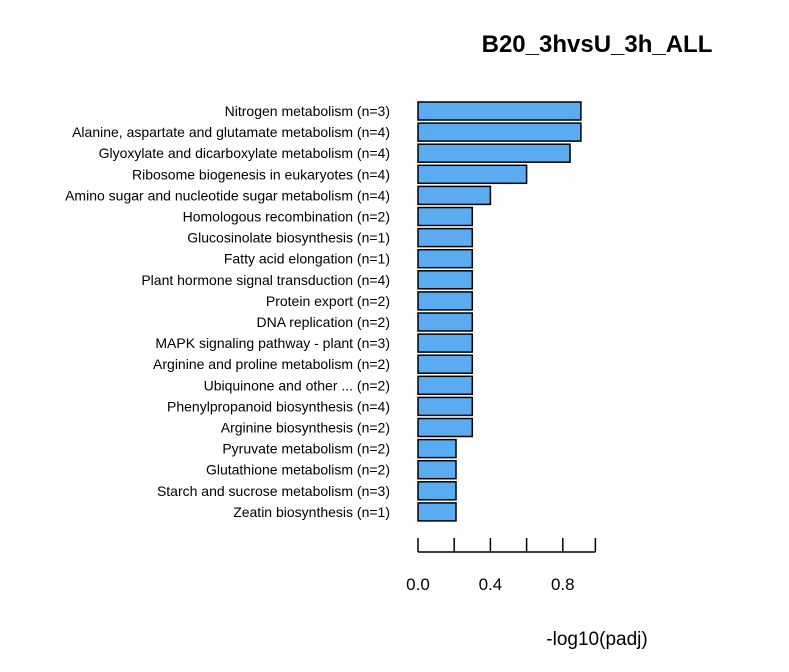 This screenshot has height=672, width=789. Describe the element at coordinates (307, 259) in the screenshot. I see `category-label: Fatty acid elongation (n=1)` at that location.